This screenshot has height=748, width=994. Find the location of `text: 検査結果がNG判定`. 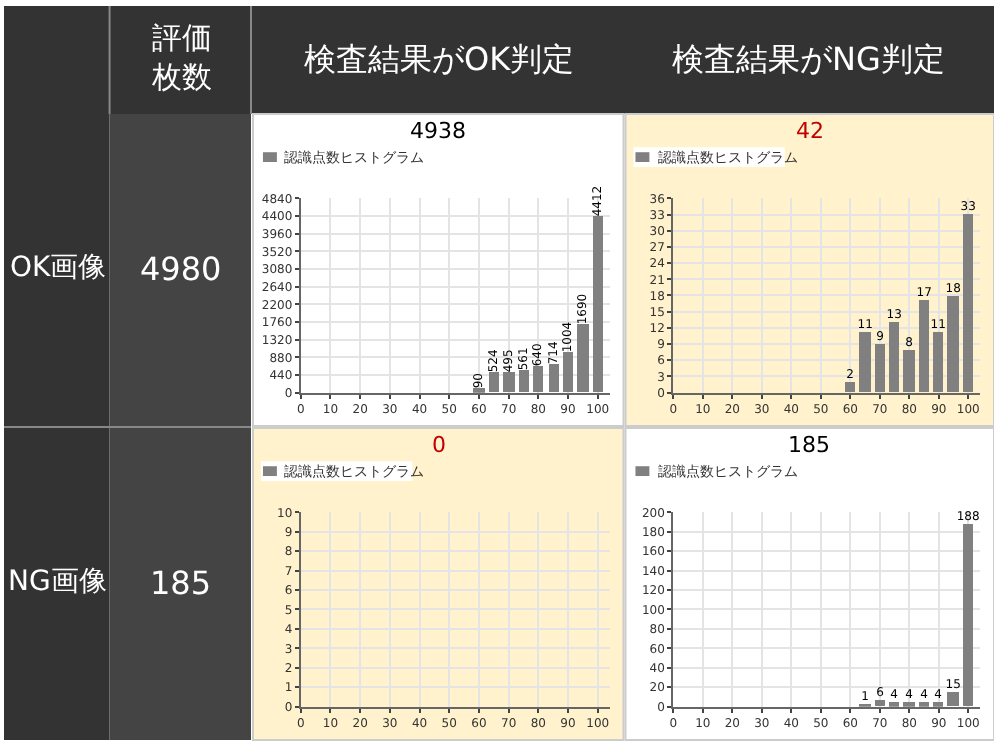

text: 検査結果がNG判定 is located at coordinates (808, 59).